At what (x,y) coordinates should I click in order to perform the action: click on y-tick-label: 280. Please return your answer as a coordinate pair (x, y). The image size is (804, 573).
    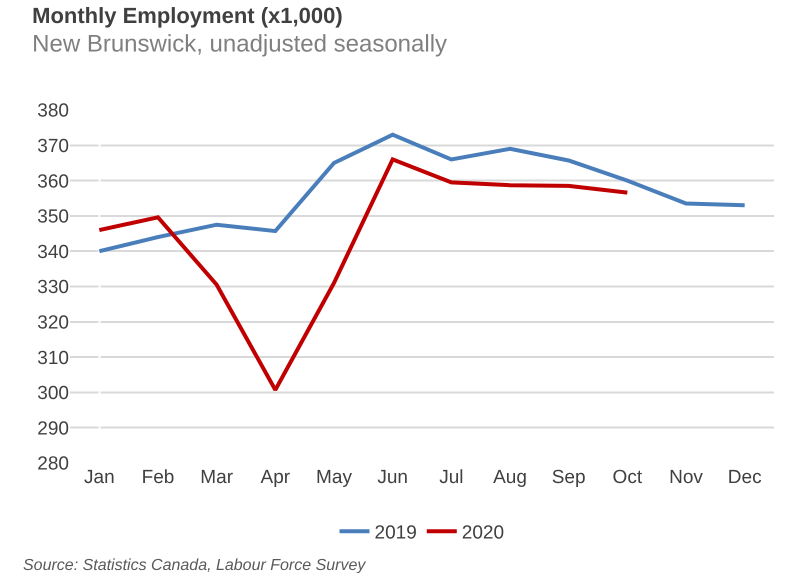
    Looking at the image, I should click on (53, 464).